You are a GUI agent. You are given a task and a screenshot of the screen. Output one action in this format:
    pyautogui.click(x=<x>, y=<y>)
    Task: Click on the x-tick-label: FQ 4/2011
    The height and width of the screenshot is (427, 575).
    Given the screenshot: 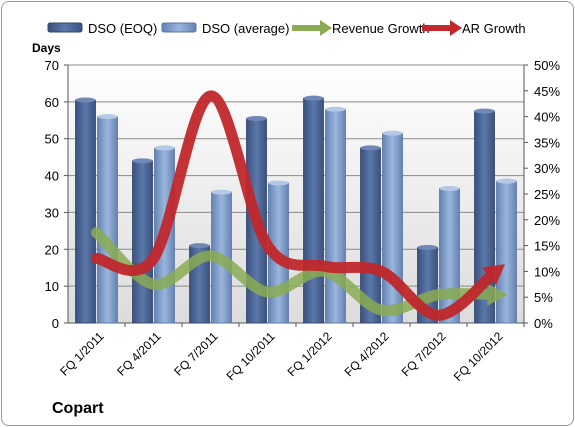 What is the action you would take?
    pyautogui.click(x=139, y=354)
    